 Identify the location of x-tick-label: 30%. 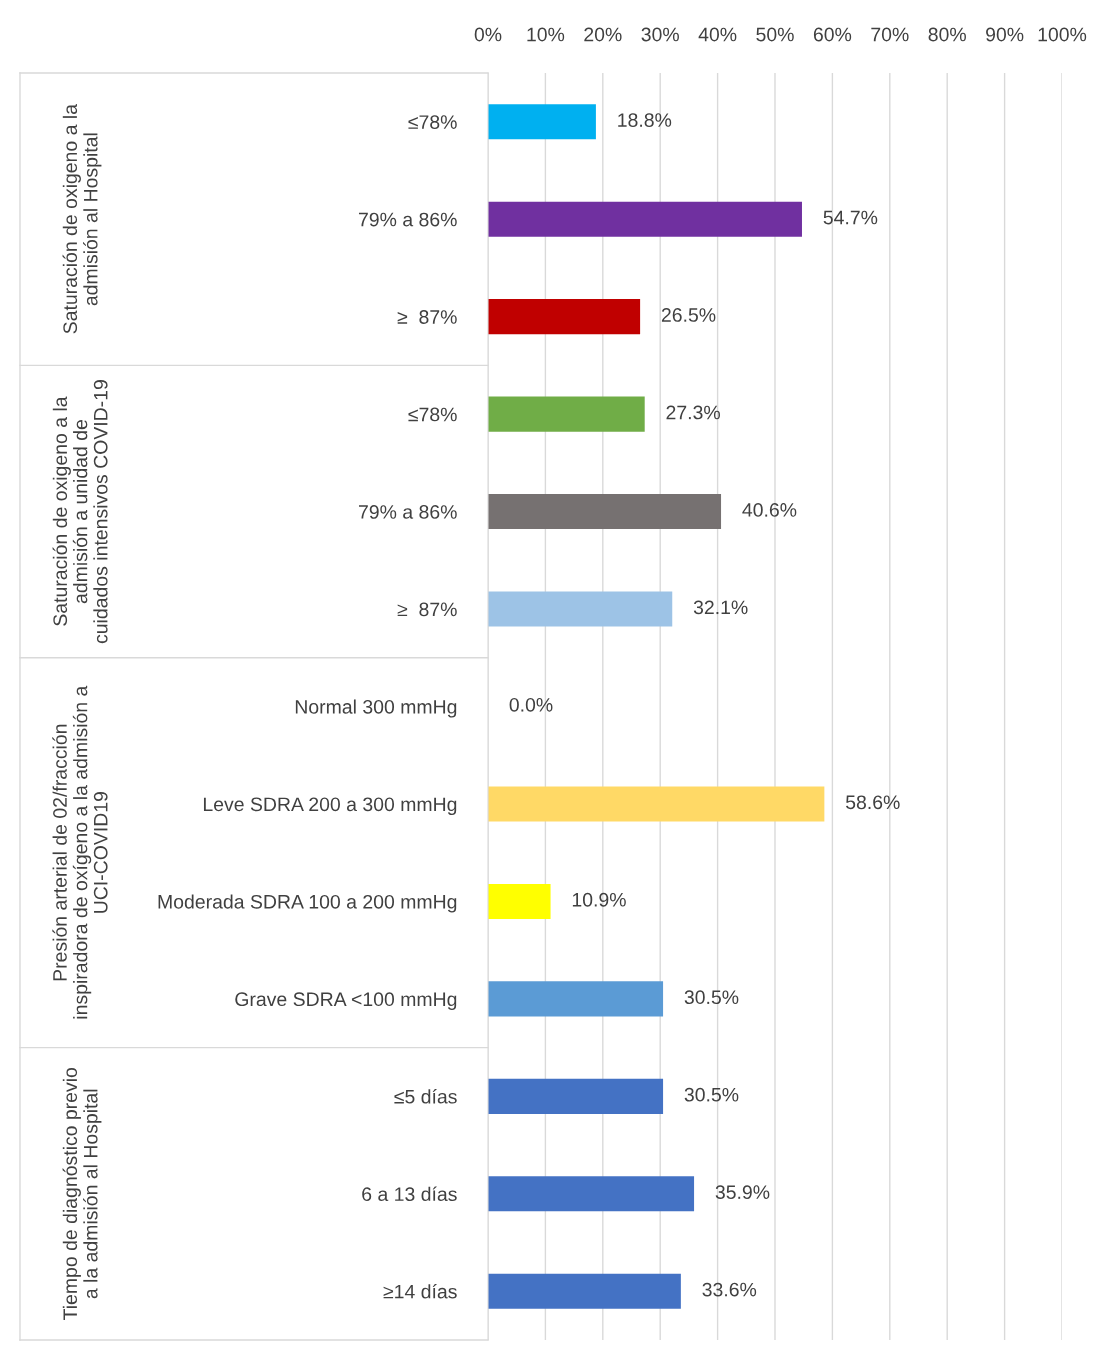
(660, 34).